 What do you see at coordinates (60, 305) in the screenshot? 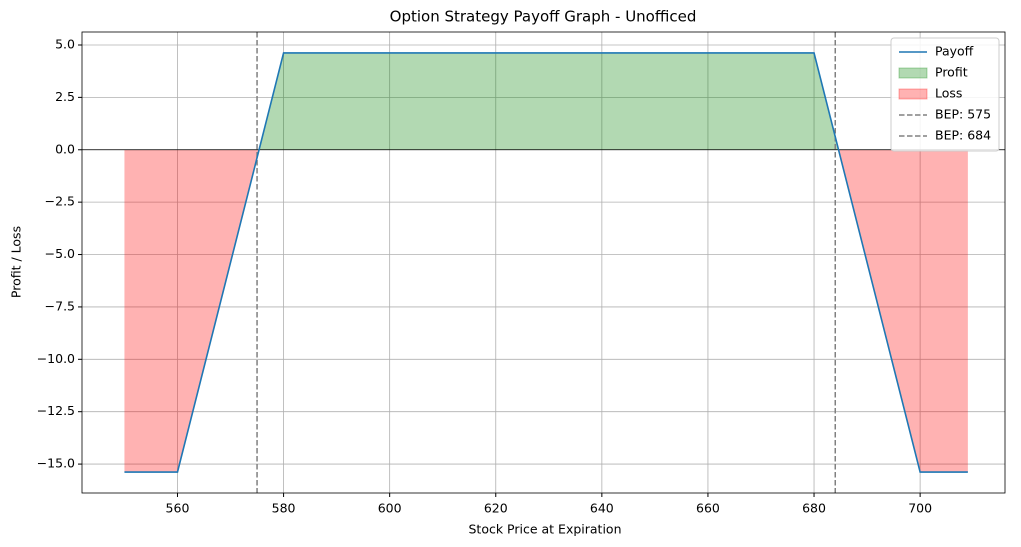
I see `y-tick-label: −7.5` at bounding box center [60, 305].